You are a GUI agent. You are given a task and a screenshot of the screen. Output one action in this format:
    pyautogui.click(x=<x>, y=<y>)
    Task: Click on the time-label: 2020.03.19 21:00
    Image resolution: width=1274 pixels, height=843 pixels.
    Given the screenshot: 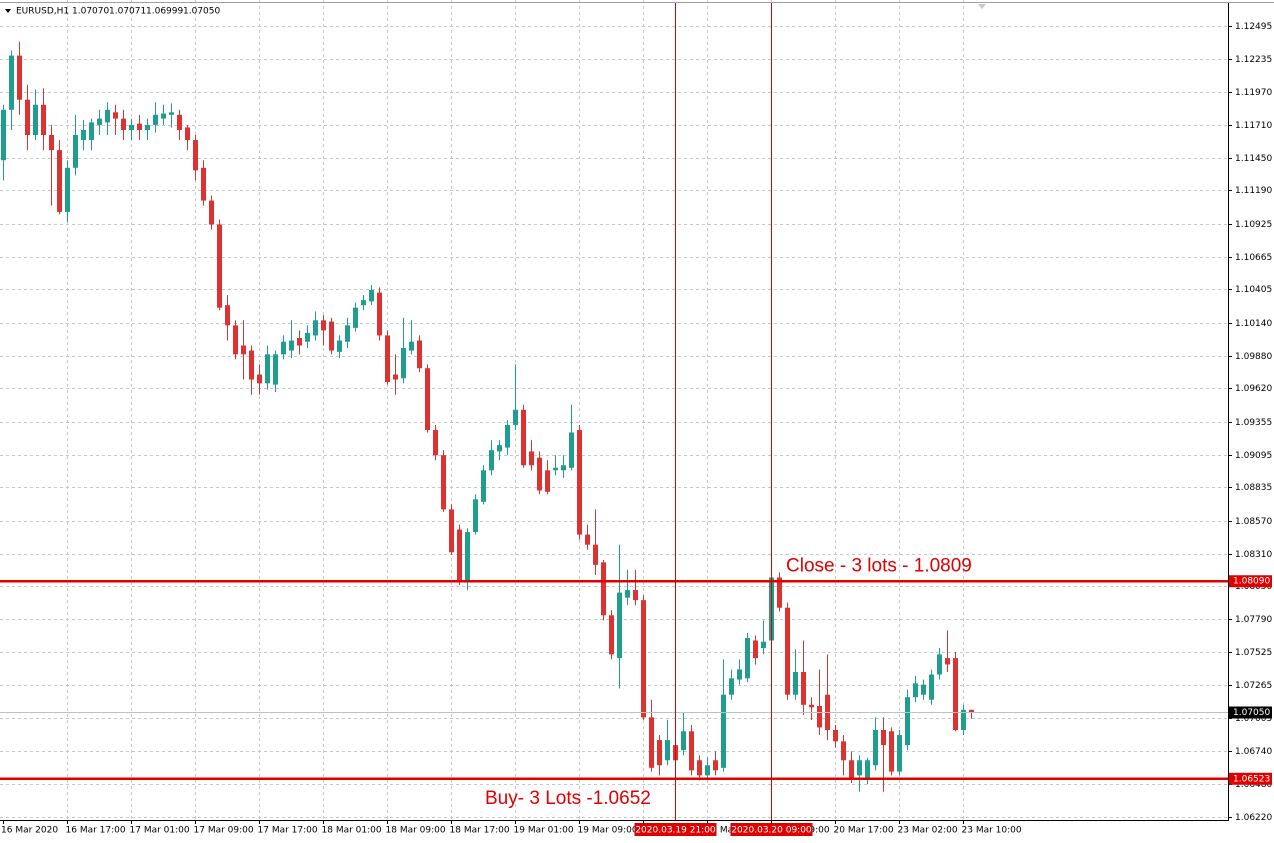 What is the action you would take?
    pyautogui.click(x=675, y=831)
    